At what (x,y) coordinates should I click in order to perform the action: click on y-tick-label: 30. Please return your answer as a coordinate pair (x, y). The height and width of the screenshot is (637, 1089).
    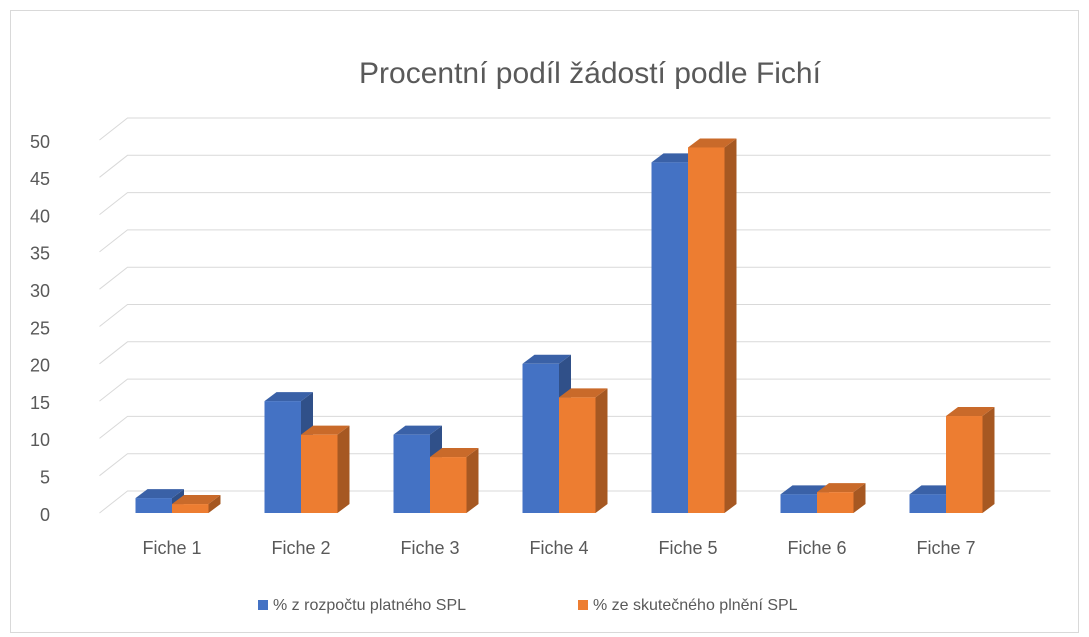
    Looking at the image, I should click on (40, 291).